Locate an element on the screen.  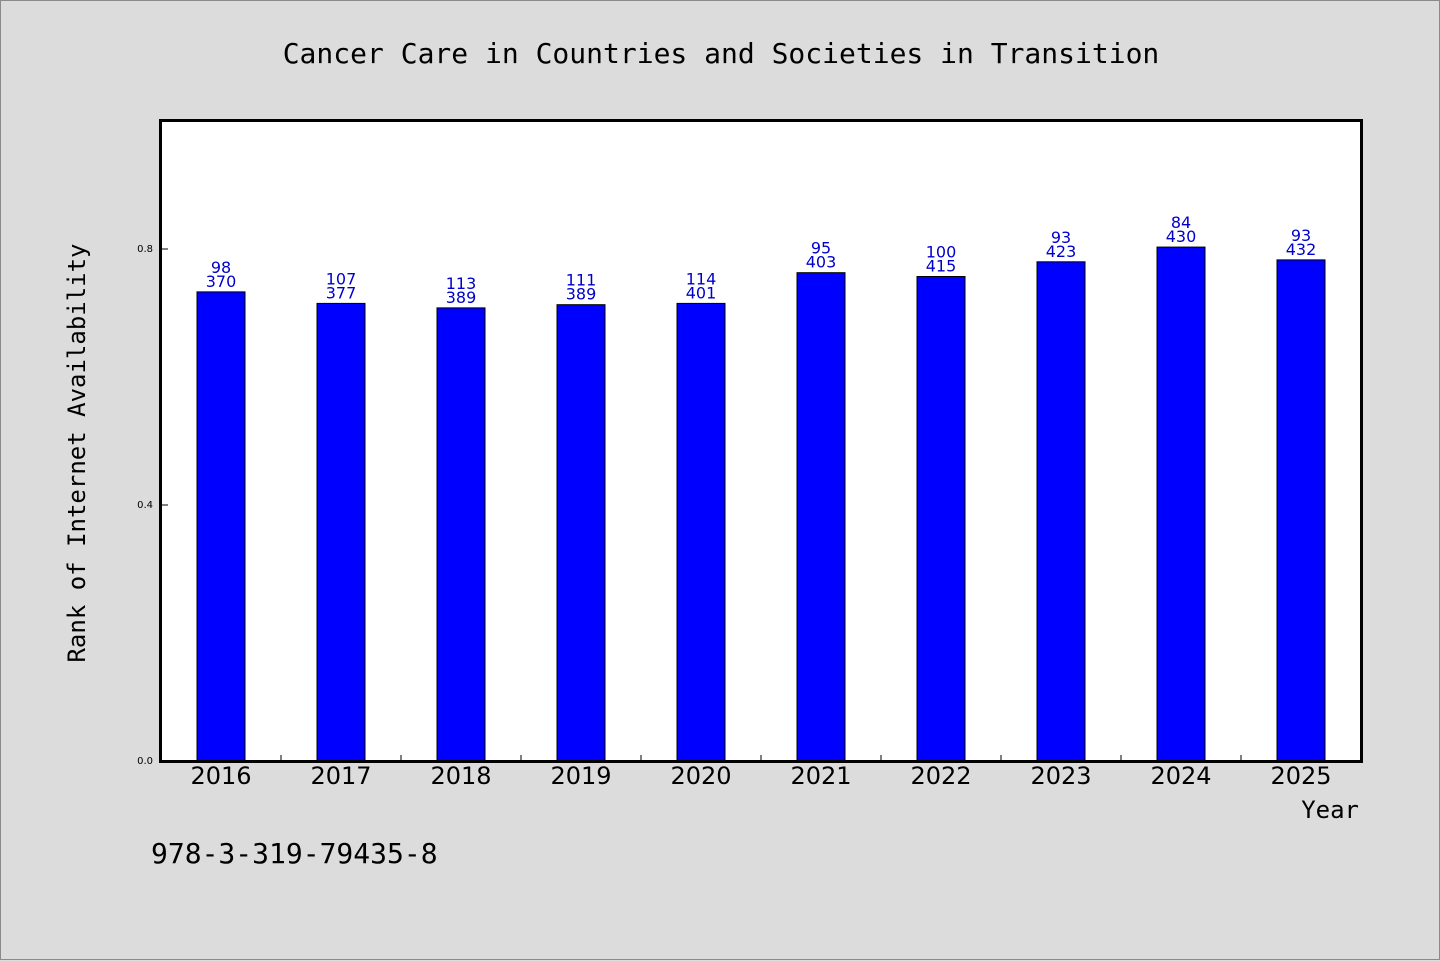
bar-data-label-2016-1: 370 is located at coordinates (221, 281).